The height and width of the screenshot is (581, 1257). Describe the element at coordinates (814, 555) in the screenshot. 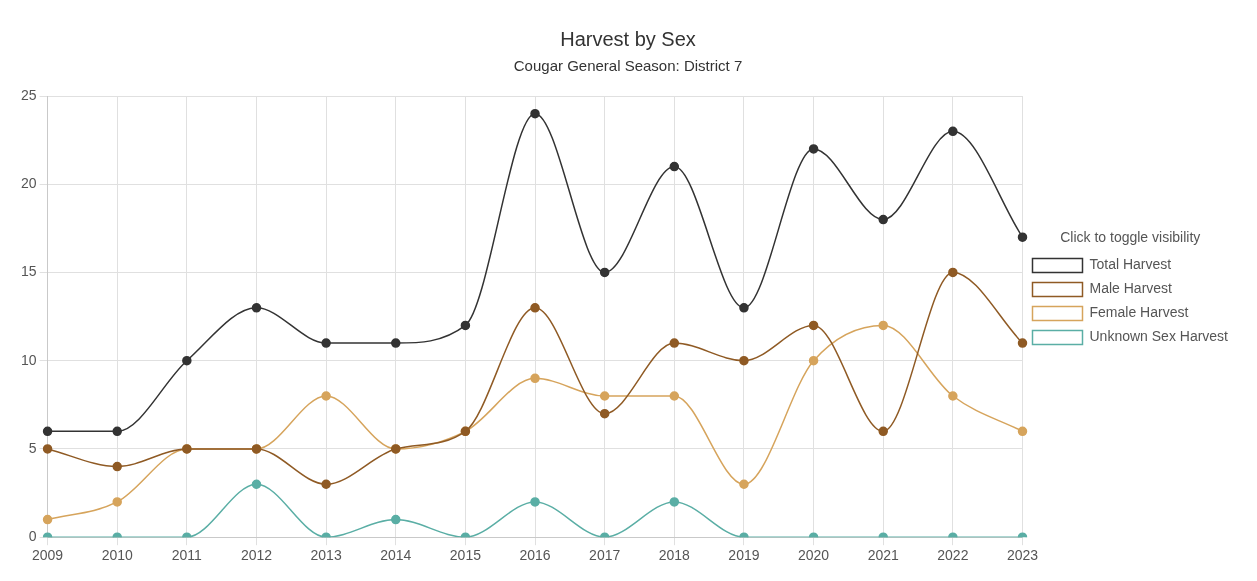

I see `x-tick-label: 2020` at that location.